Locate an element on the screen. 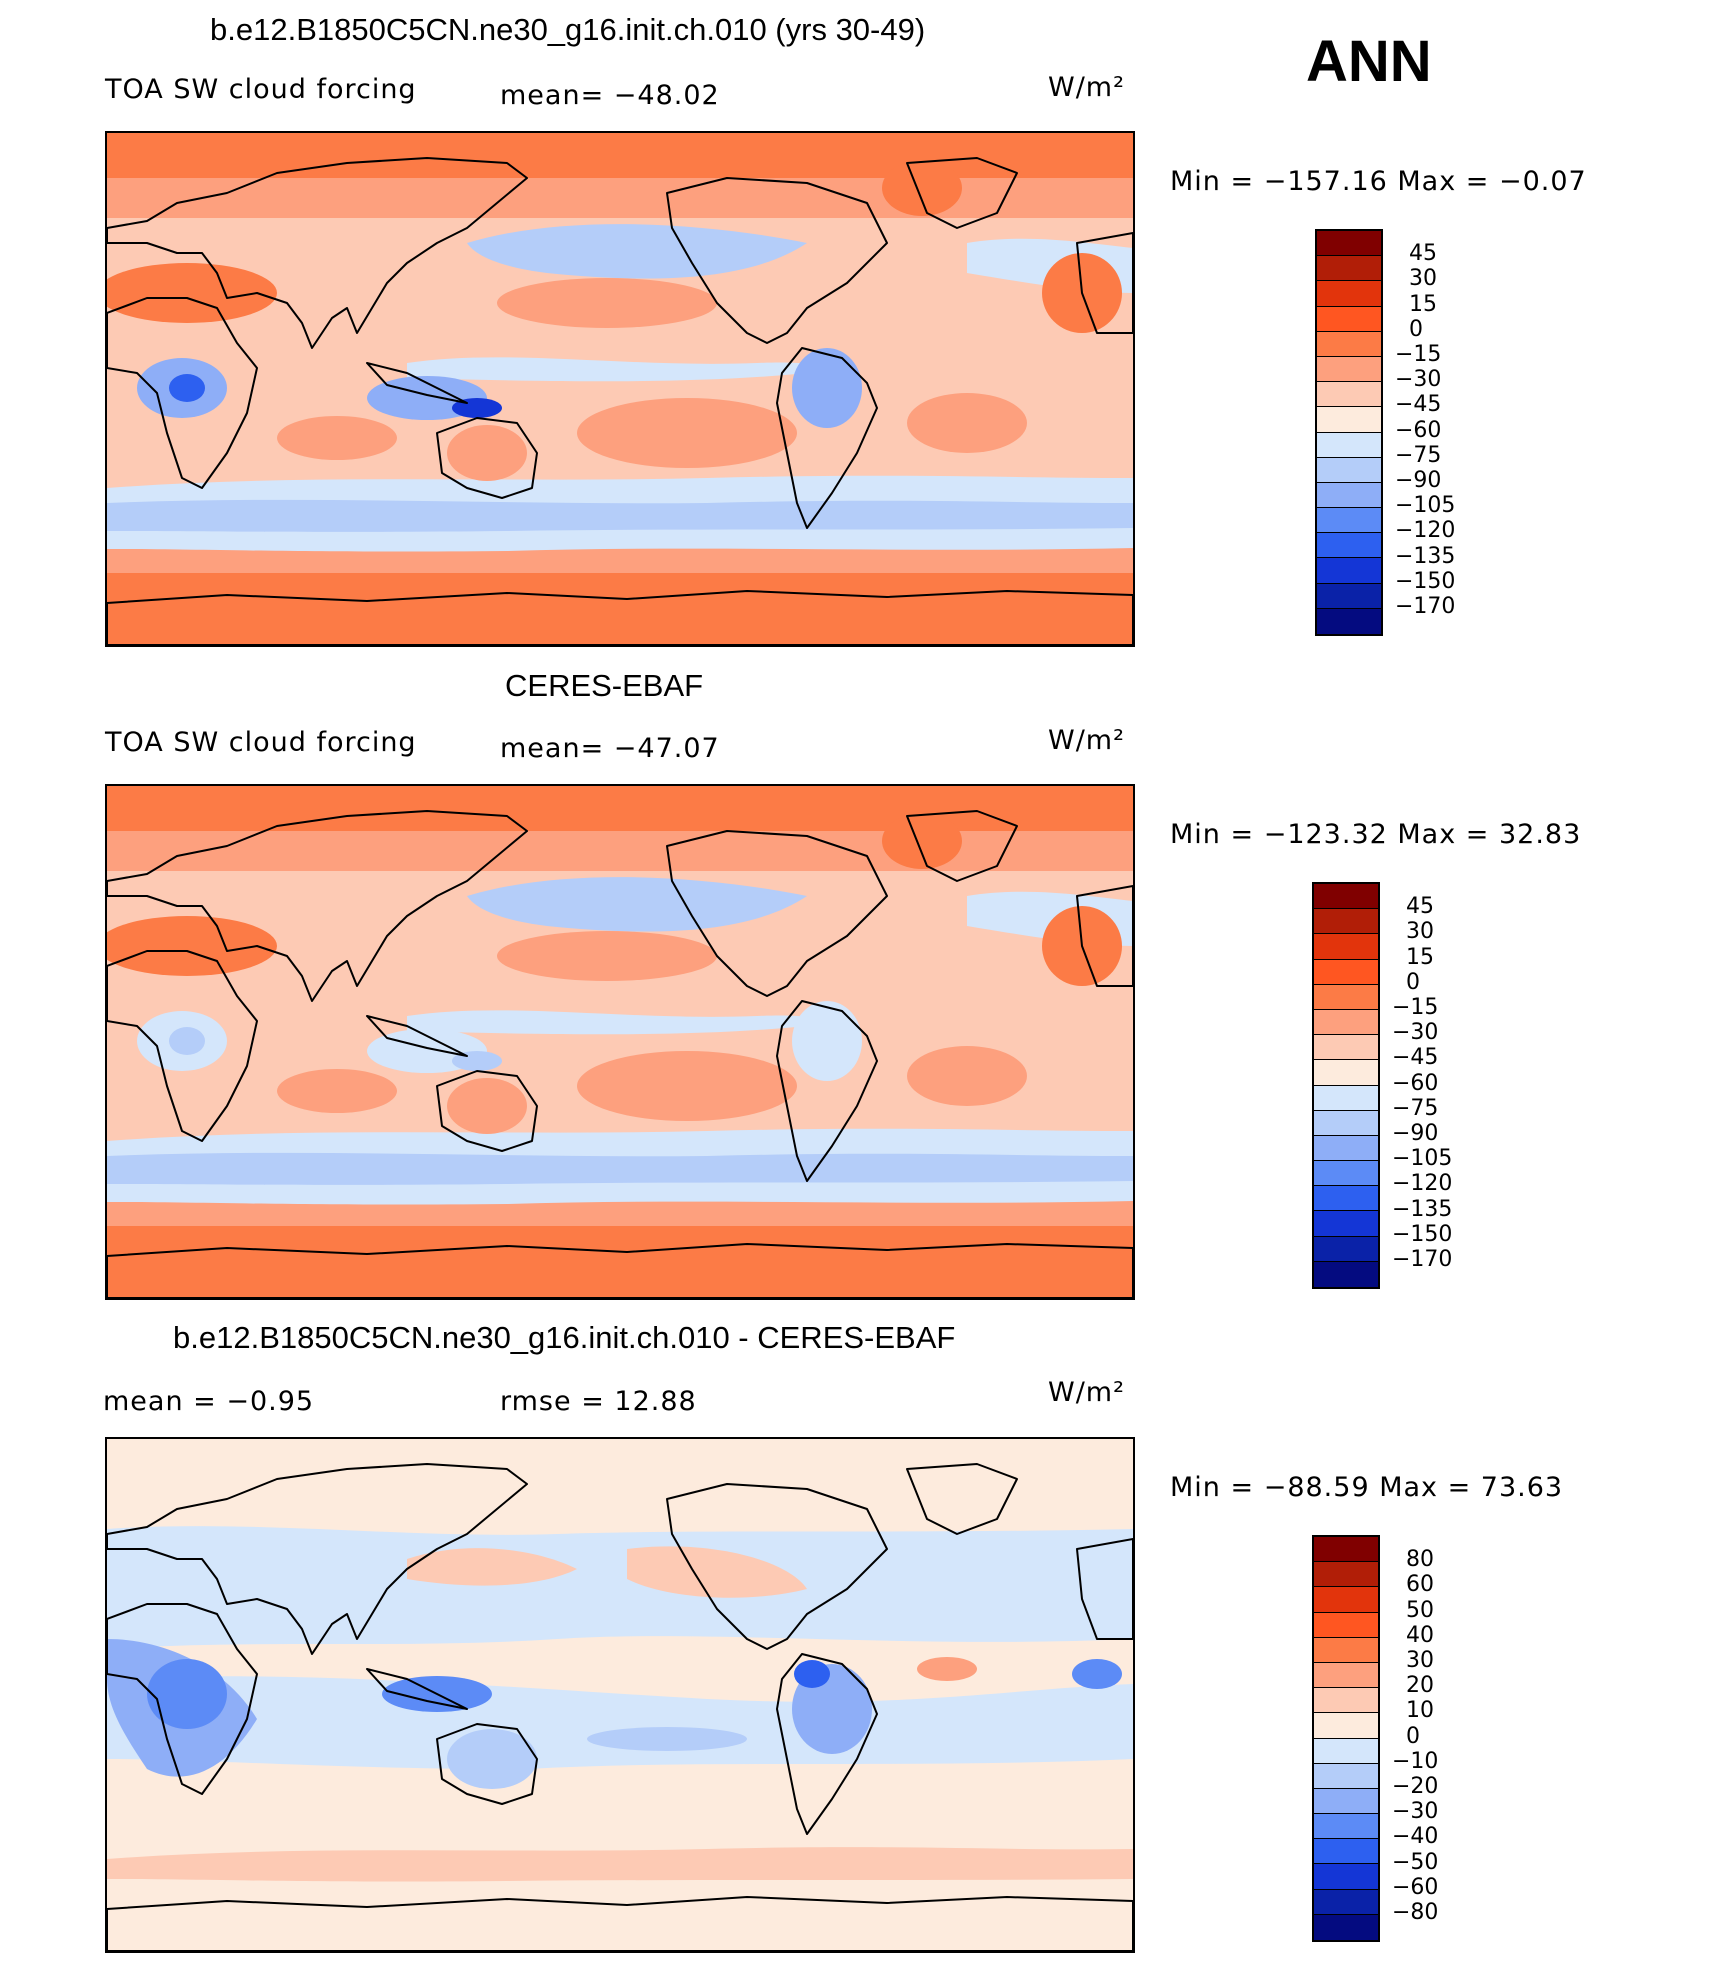  panel-2-mean: mean= −47.07 is located at coordinates (610, 748).